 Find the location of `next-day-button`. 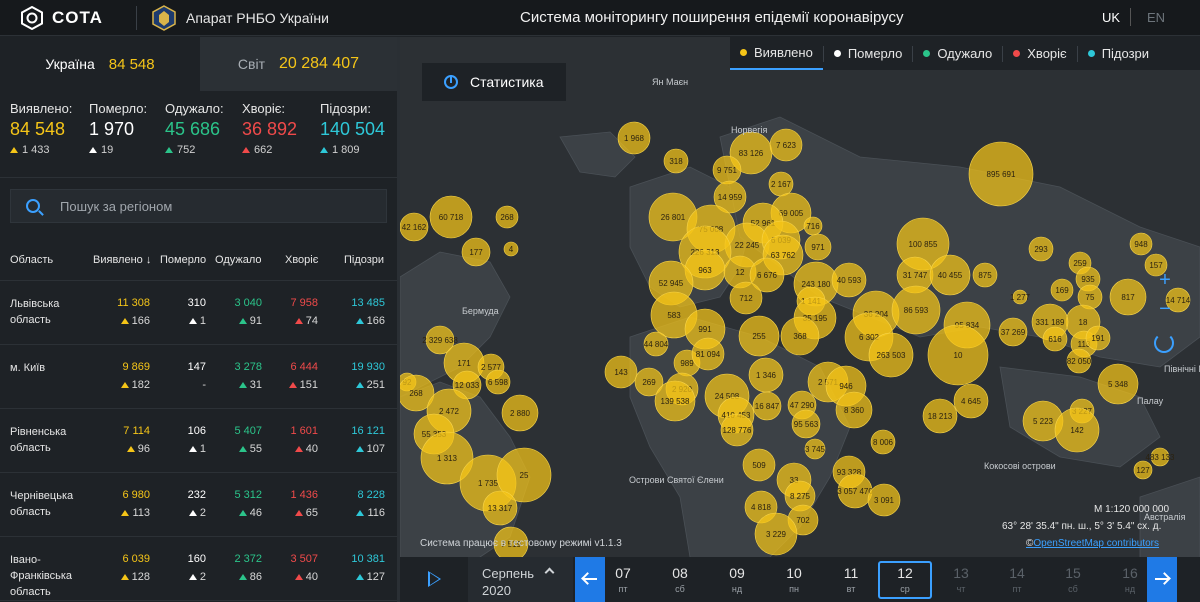

next-day-button is located at coordinates (1162, 579).